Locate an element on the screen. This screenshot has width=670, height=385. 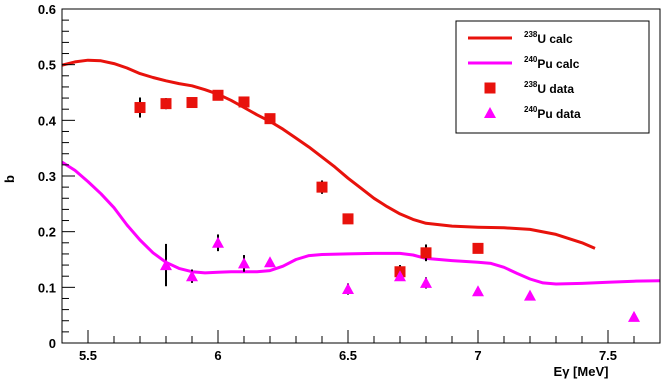
x-axis-title: Eγ [MeV] is located at coordinates (581, 371).